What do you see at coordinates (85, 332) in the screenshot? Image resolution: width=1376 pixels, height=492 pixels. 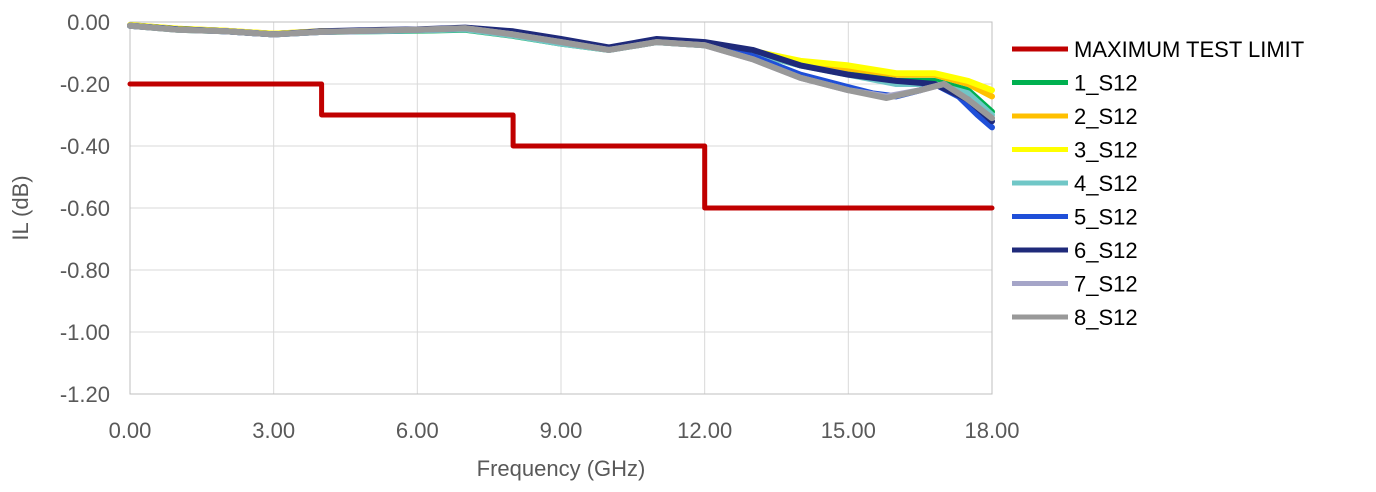 I see `y-tick-label: -1.00` at bounding box center [85, 332].